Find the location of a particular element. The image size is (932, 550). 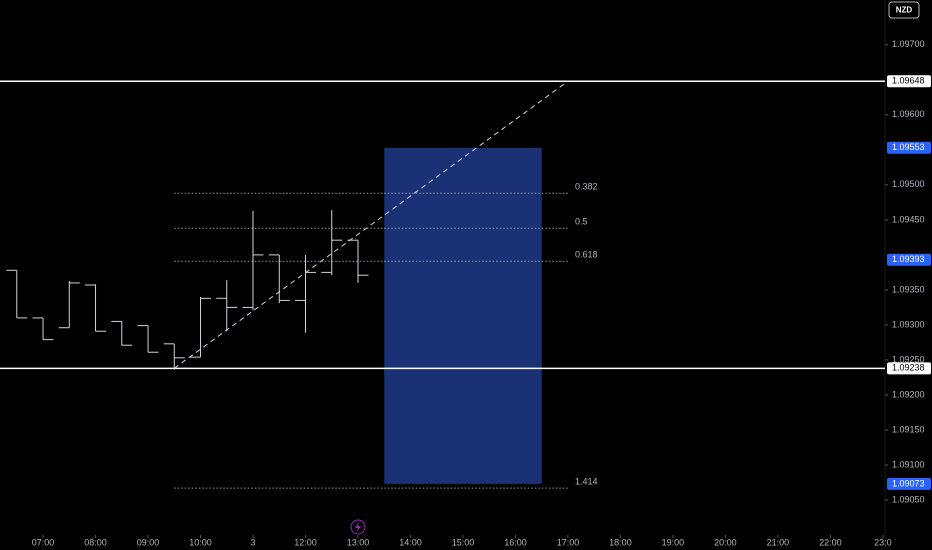

x-tick-label: 14:00 is located at coordinates (410, 542).